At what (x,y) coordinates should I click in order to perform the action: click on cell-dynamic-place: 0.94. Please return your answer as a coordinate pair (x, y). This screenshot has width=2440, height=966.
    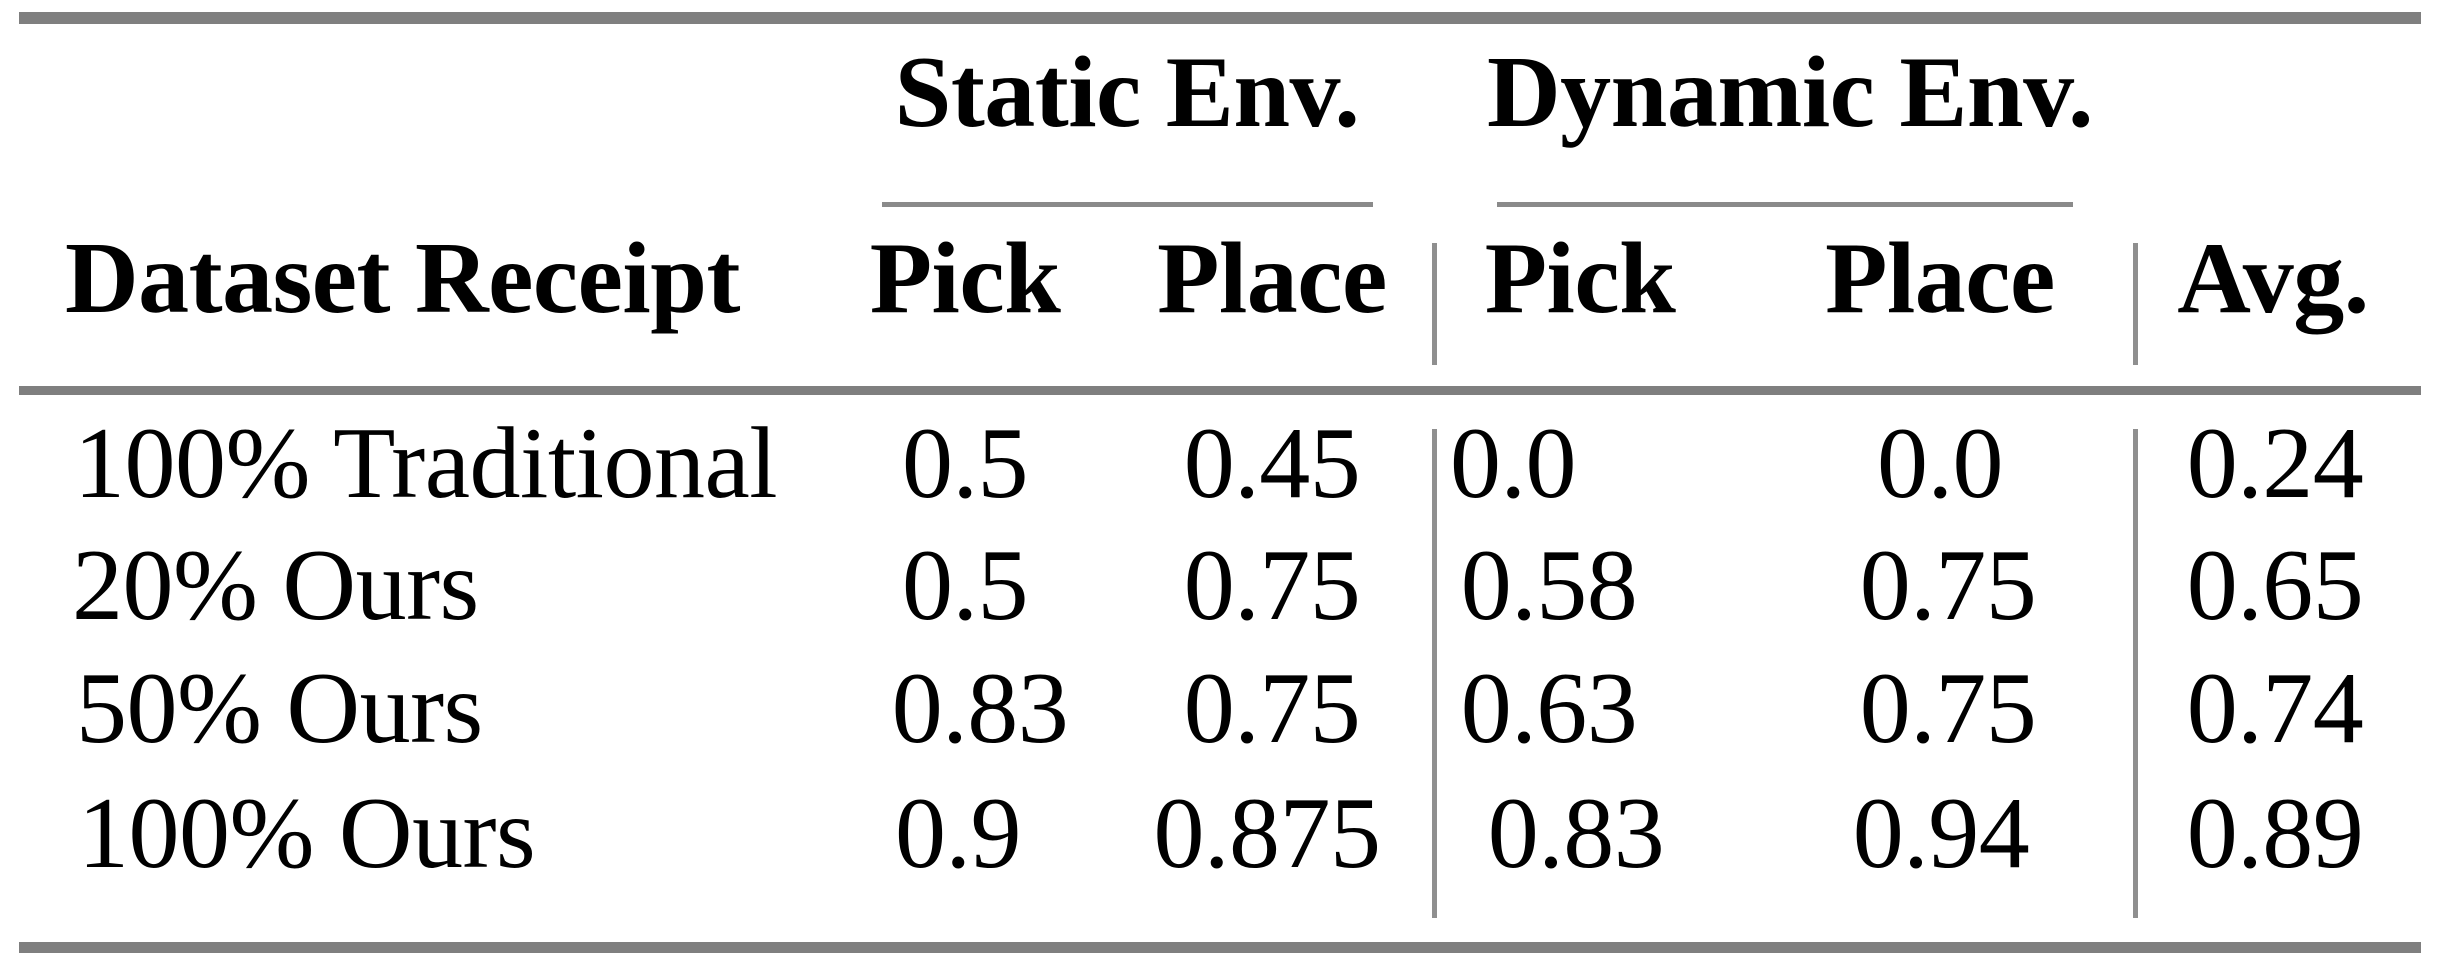
    Looking at the image, I should click on (1941, 833).